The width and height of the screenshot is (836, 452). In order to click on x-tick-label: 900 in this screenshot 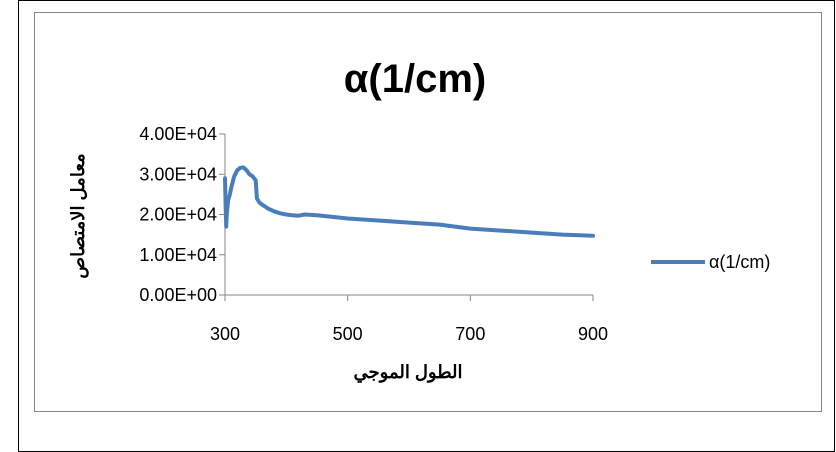, I will do `click(593, 334)`.